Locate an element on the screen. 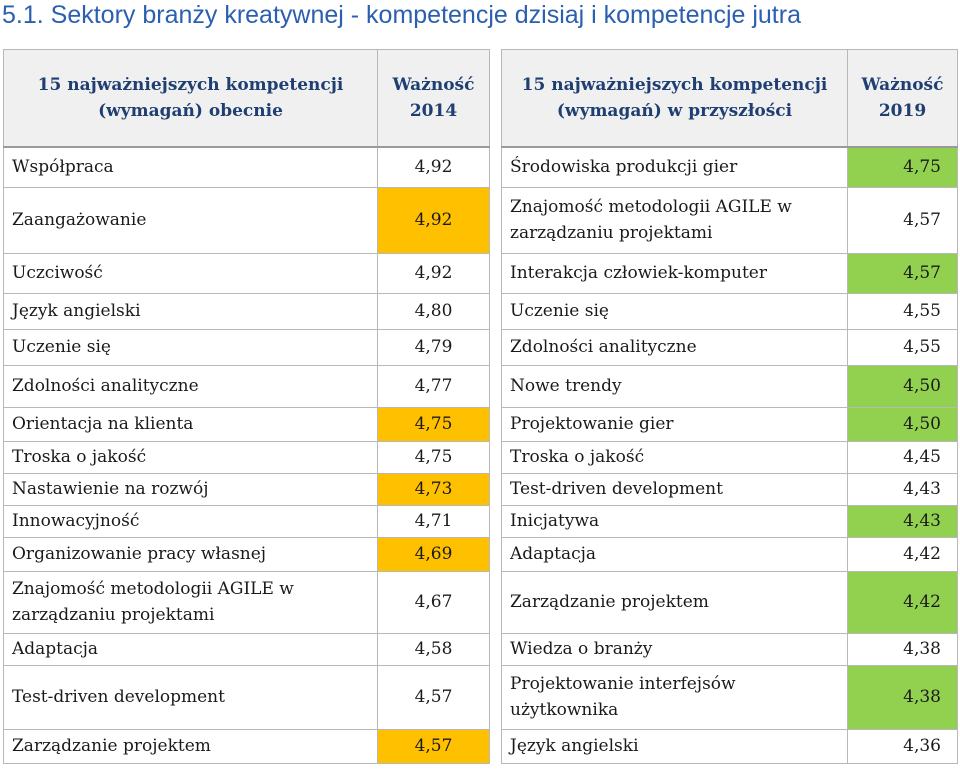  competency-name: Współpraca is located at coordinates (190, 167).